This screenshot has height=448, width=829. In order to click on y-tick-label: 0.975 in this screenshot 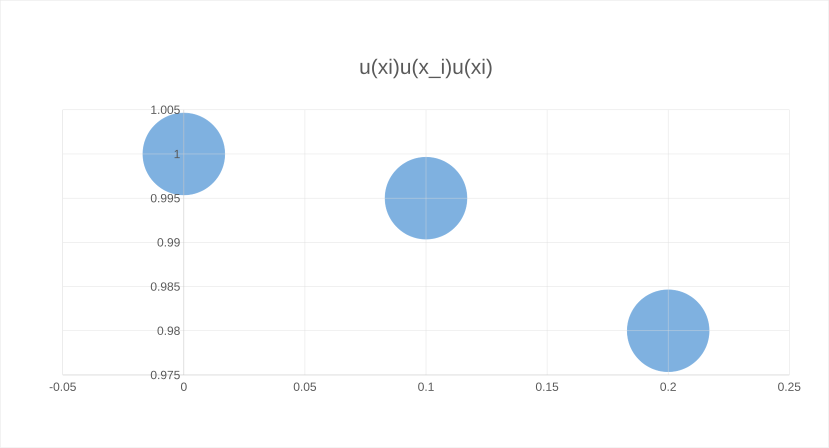, I will do `click(165, 375)`.